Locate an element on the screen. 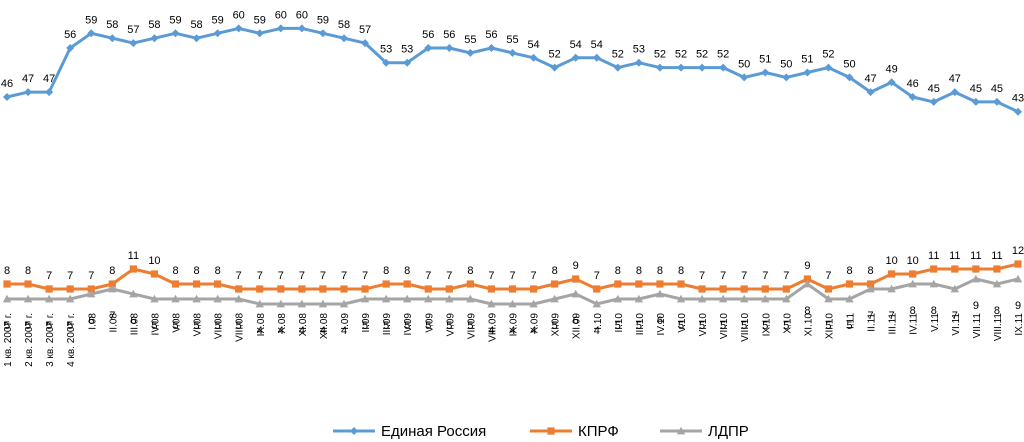 Image resolution: width=1024 pixels, height=442 pixels. x-tick-label: I.11 is located at coordinates (851, 321).